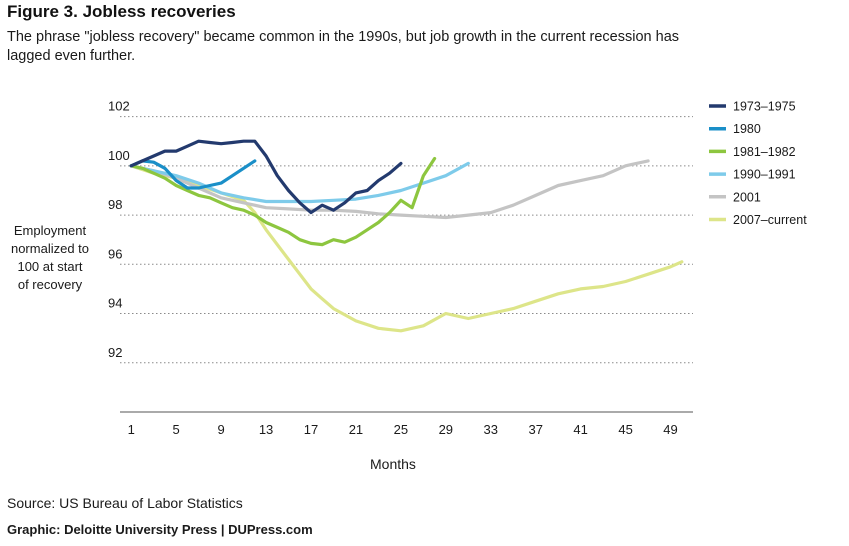  What do you see at coordinates (670, 429) in the screenshot?
I see `x-tick-label: 49` at bounding box center [670, 429].